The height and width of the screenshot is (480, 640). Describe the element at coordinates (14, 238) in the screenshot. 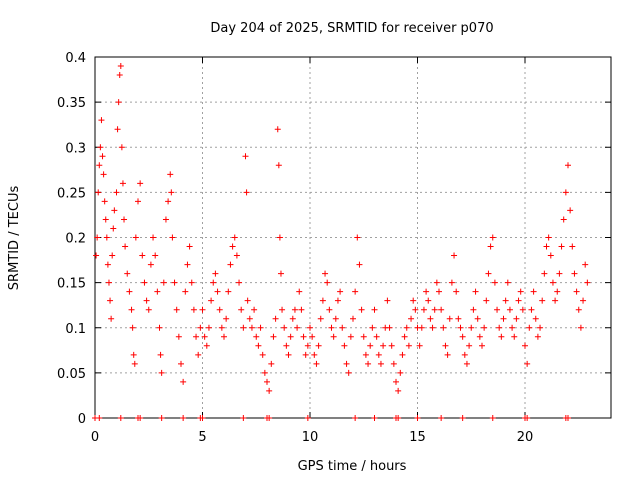

I see `y-axis-label: SRMTID / TECUs` at that location.